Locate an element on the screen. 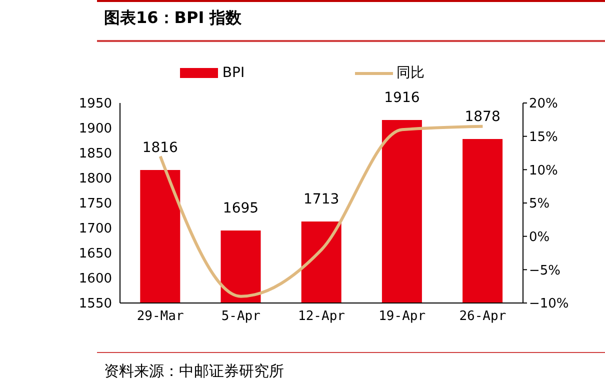 Image resolution: width=605 pixels, height=392 pixels. y2-tick-label: 10% is located at coordinates (543, 170).